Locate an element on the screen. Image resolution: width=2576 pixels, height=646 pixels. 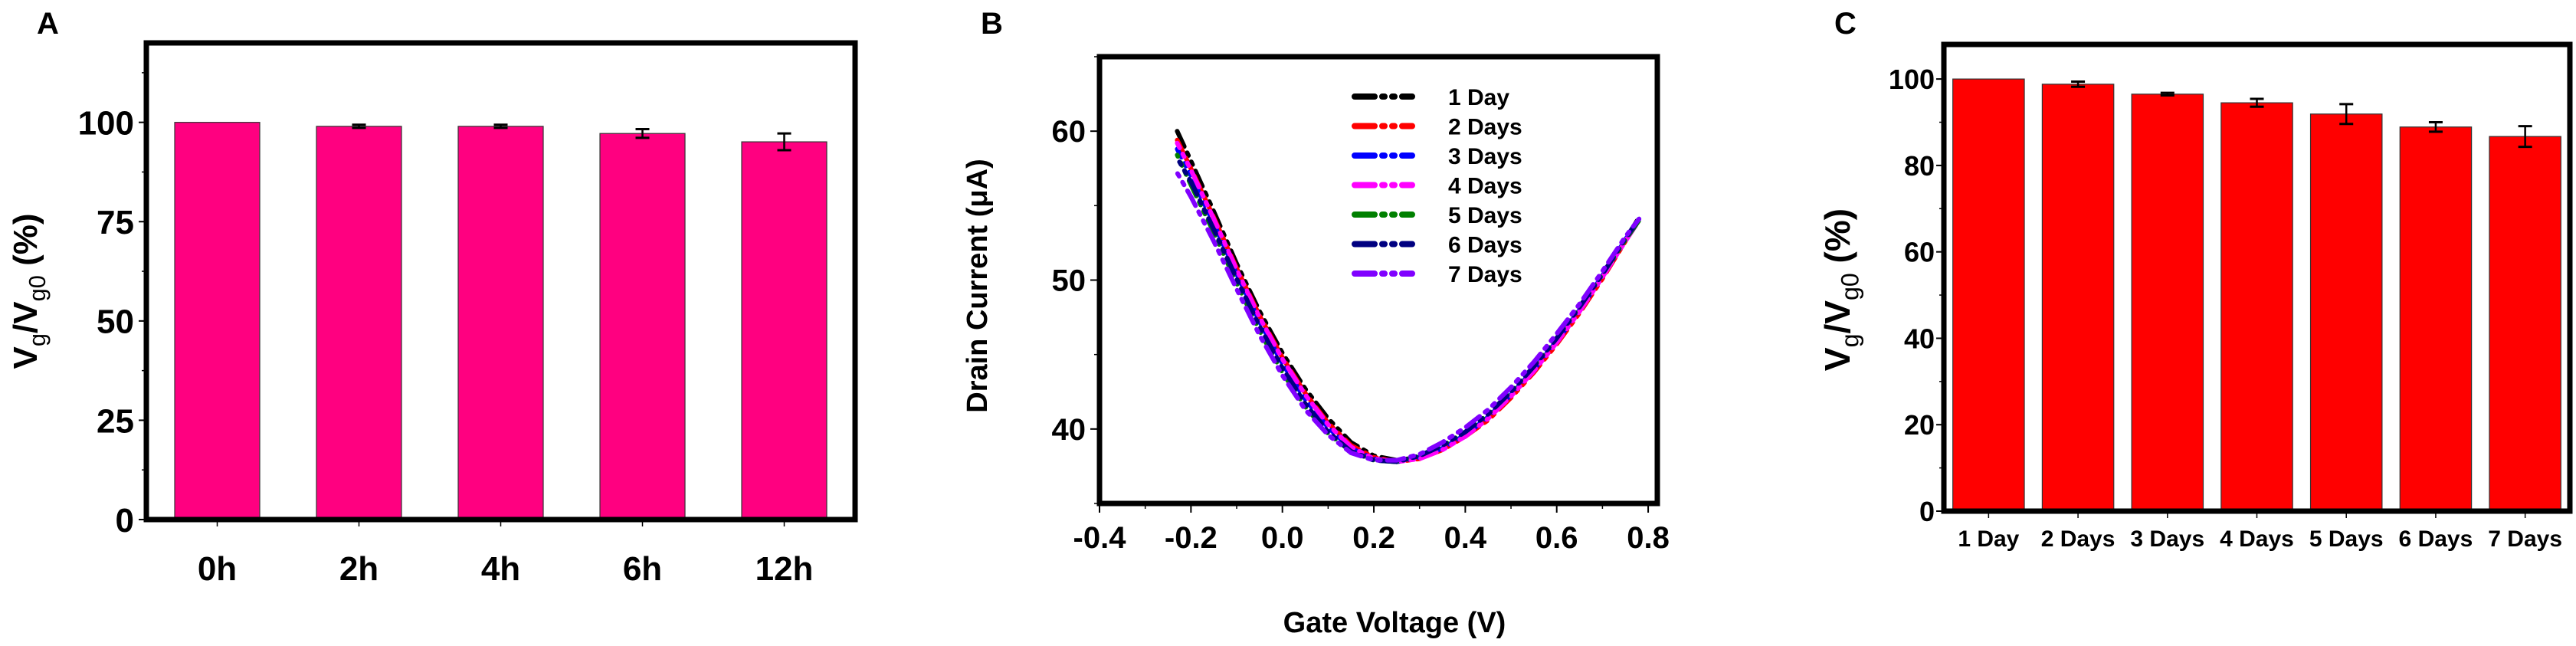
legend-label: 1 Day is located at coordinates (1479, 97).